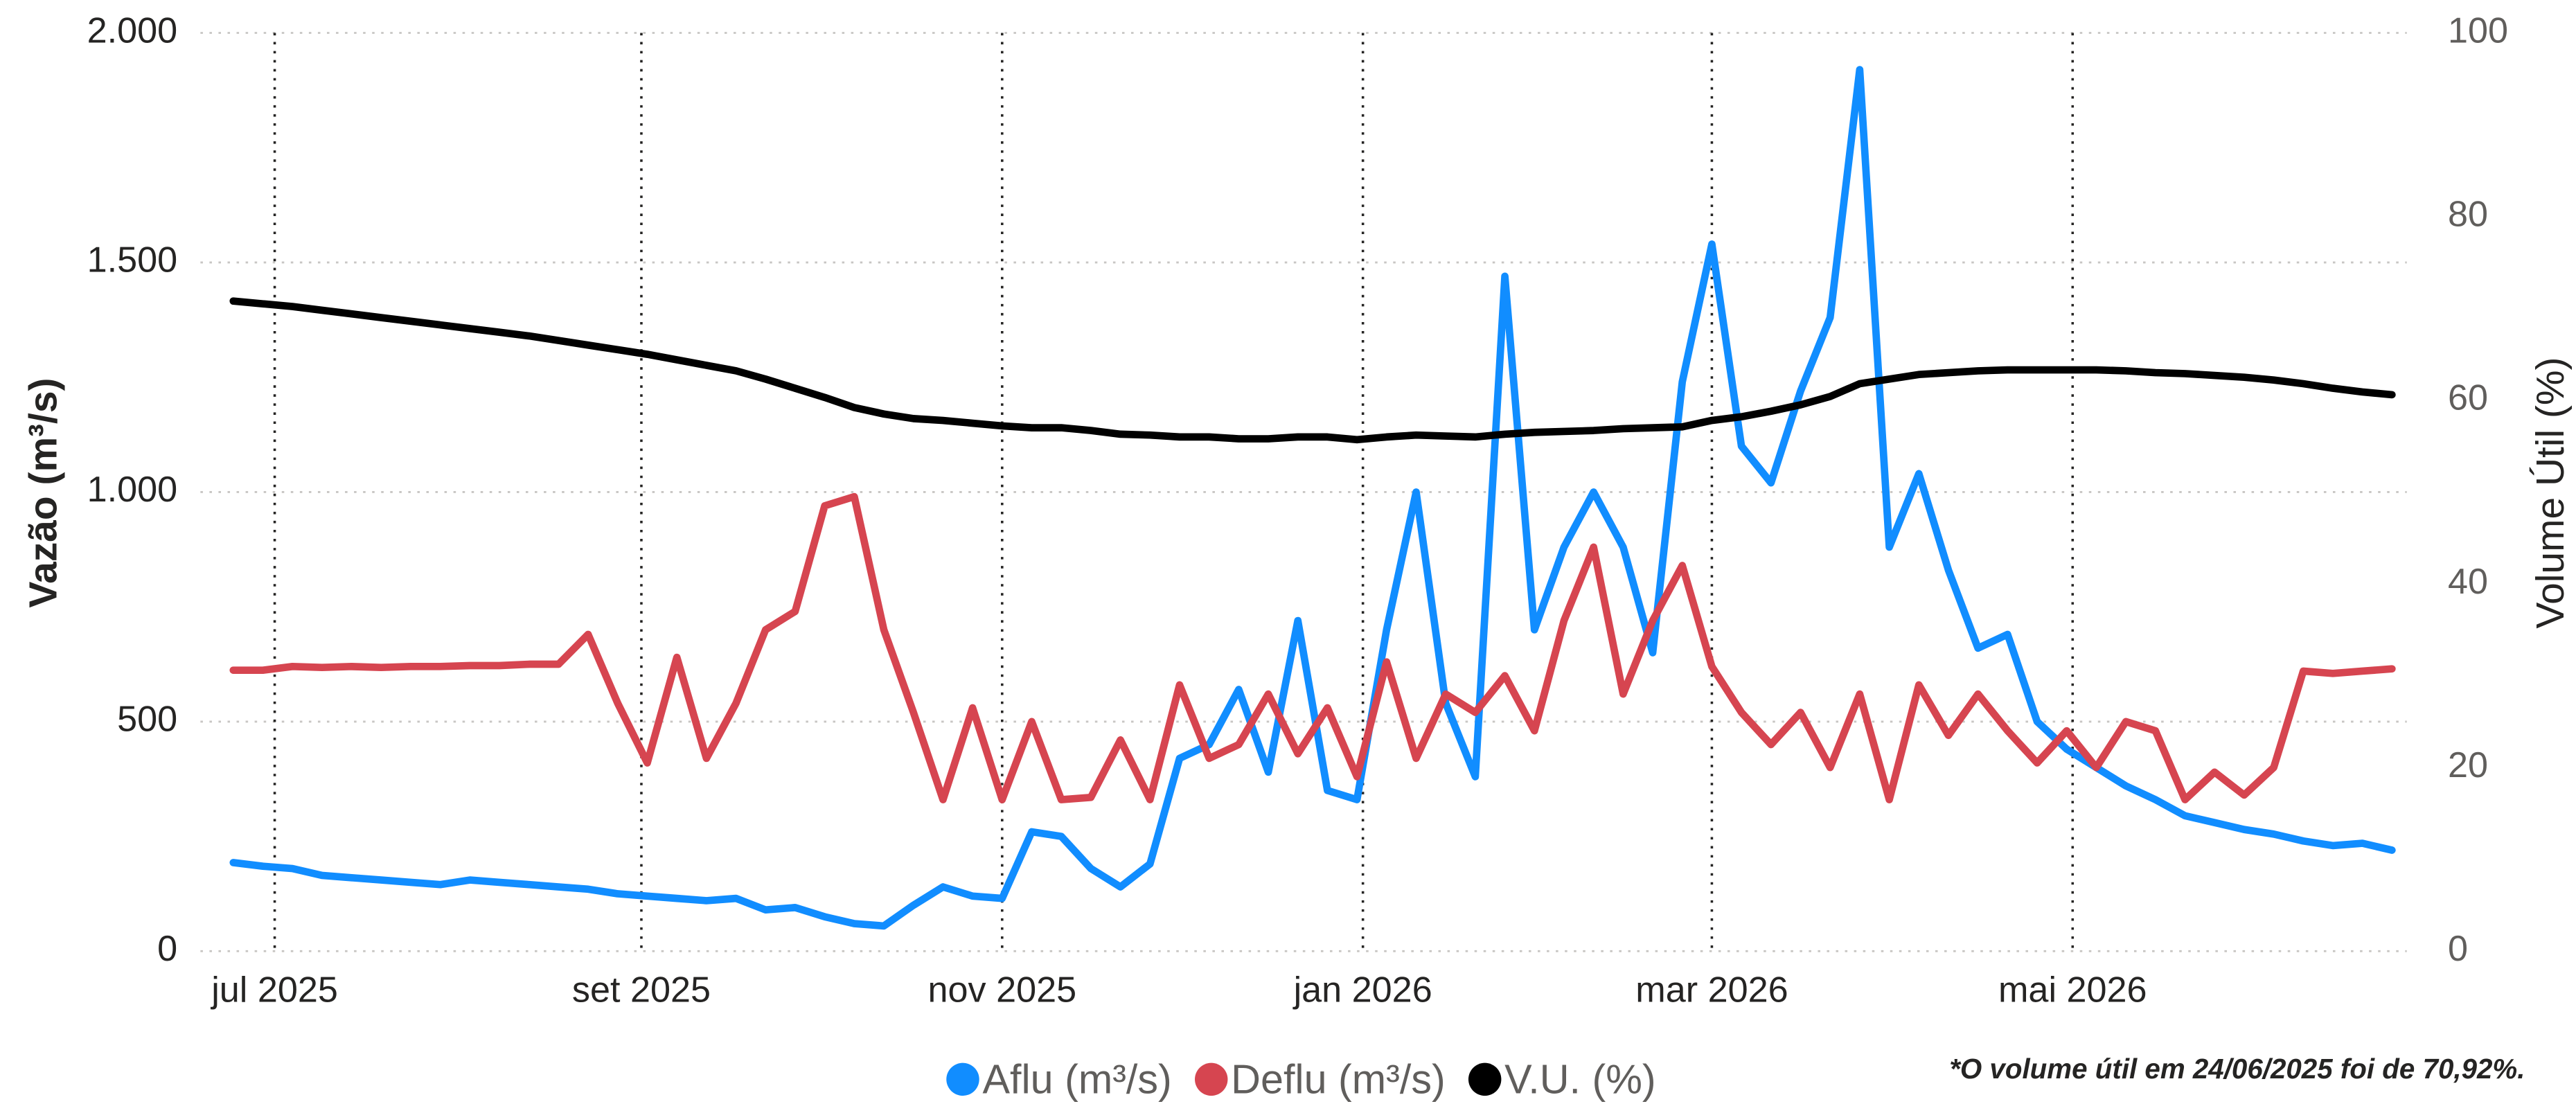  What do you see at coordinates (2072, 990) in the screenshot?
I see `x-tick-label: mai 2026` at bounding box center [2072, 990].